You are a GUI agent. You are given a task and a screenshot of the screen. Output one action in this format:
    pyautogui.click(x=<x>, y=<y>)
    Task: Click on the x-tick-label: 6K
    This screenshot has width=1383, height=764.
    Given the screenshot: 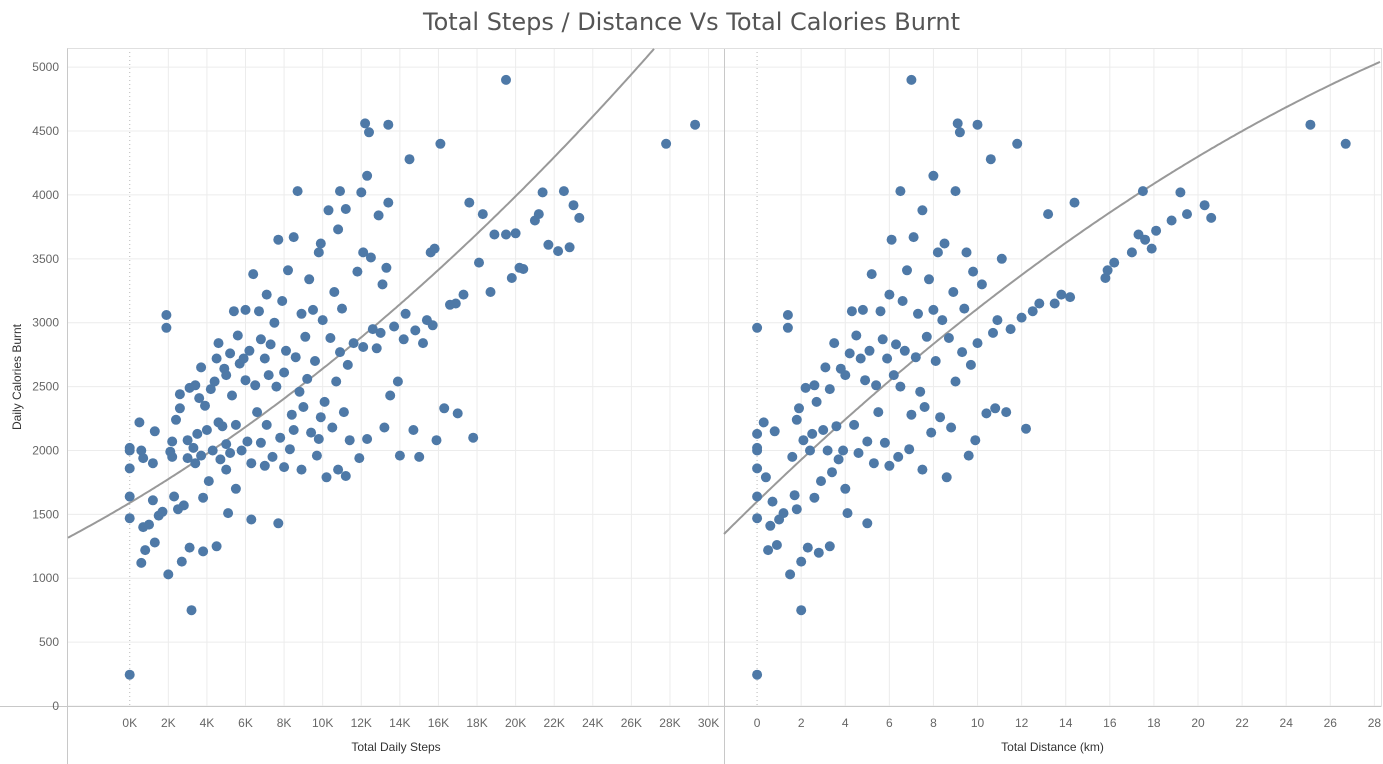 What is the action you would take?
    pyautogui.click(x=245, y=723)
    